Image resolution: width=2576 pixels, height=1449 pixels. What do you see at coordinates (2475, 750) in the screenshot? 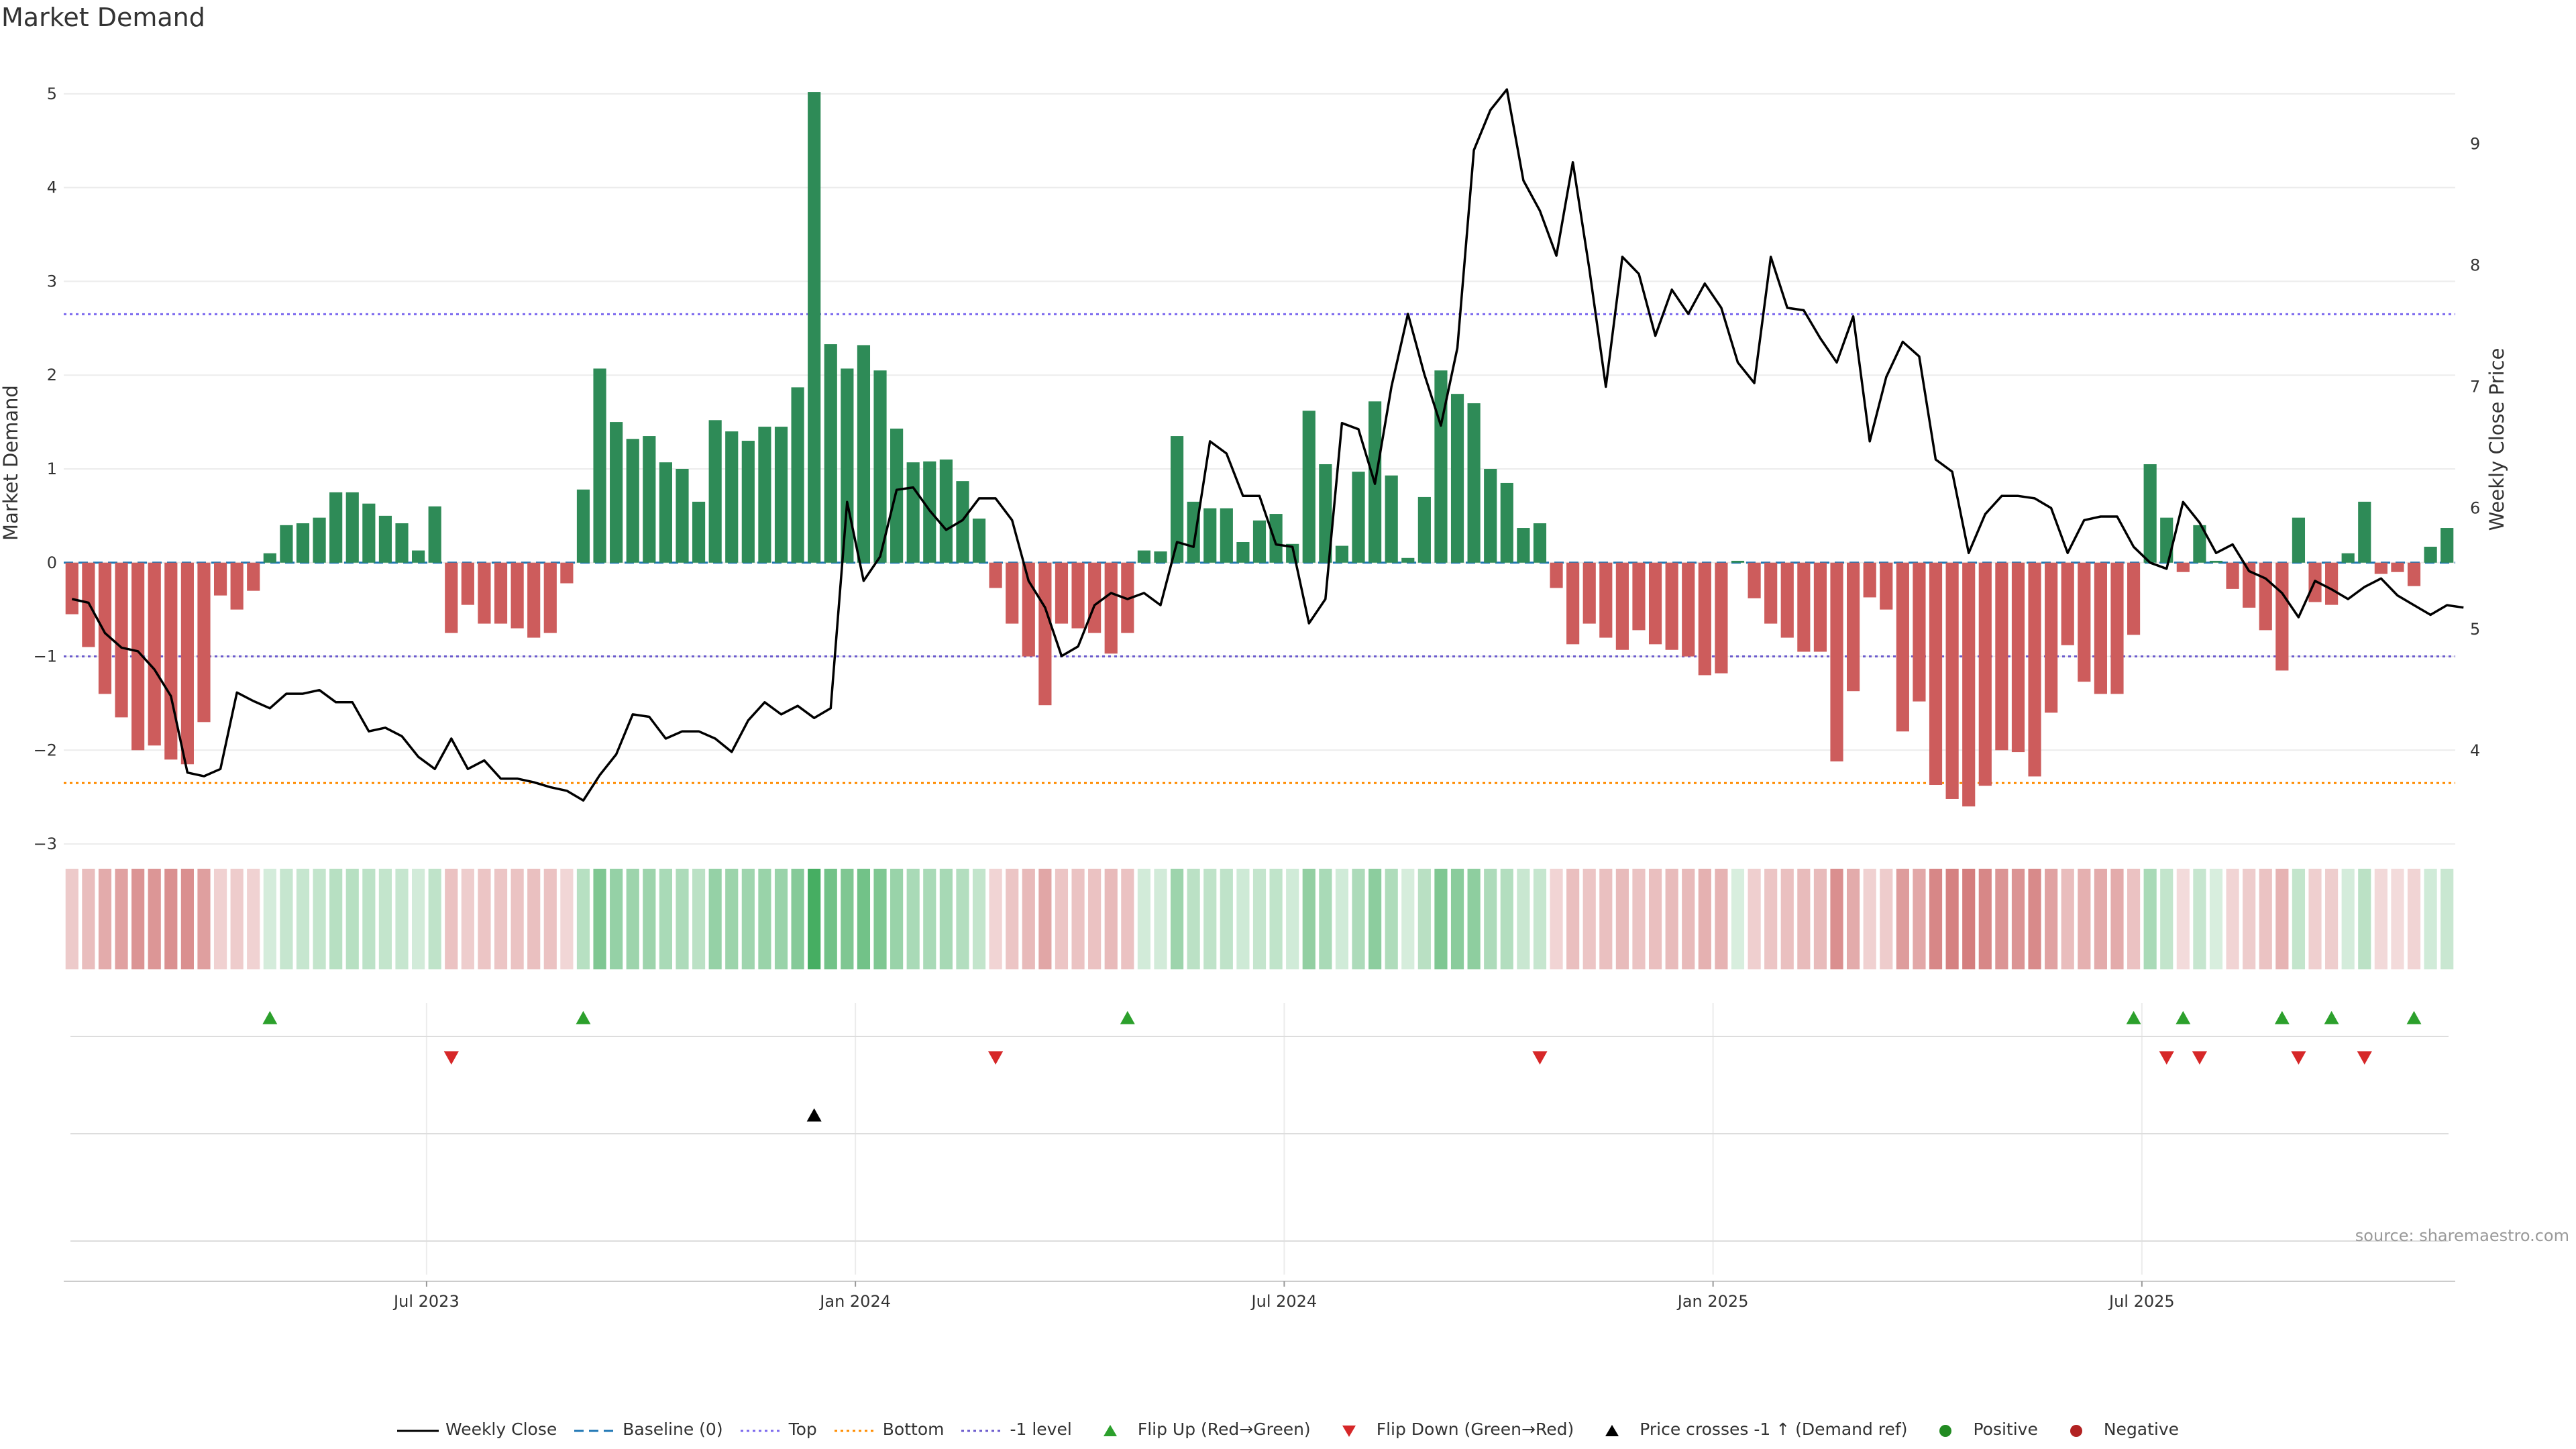
I see `y2-tick-label: 4` at bounding box center [2475, 750].